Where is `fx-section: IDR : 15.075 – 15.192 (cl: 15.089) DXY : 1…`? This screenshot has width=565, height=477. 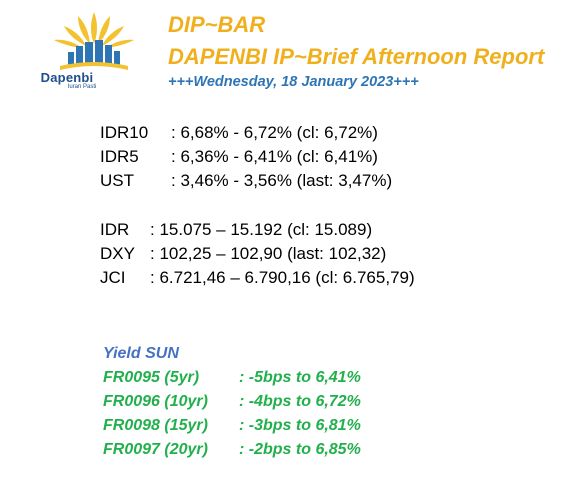
fx-section: IDR : 15.075 – 15.192 (cl: 15.089) DXY : 1… is located at coordinates (257, 254).